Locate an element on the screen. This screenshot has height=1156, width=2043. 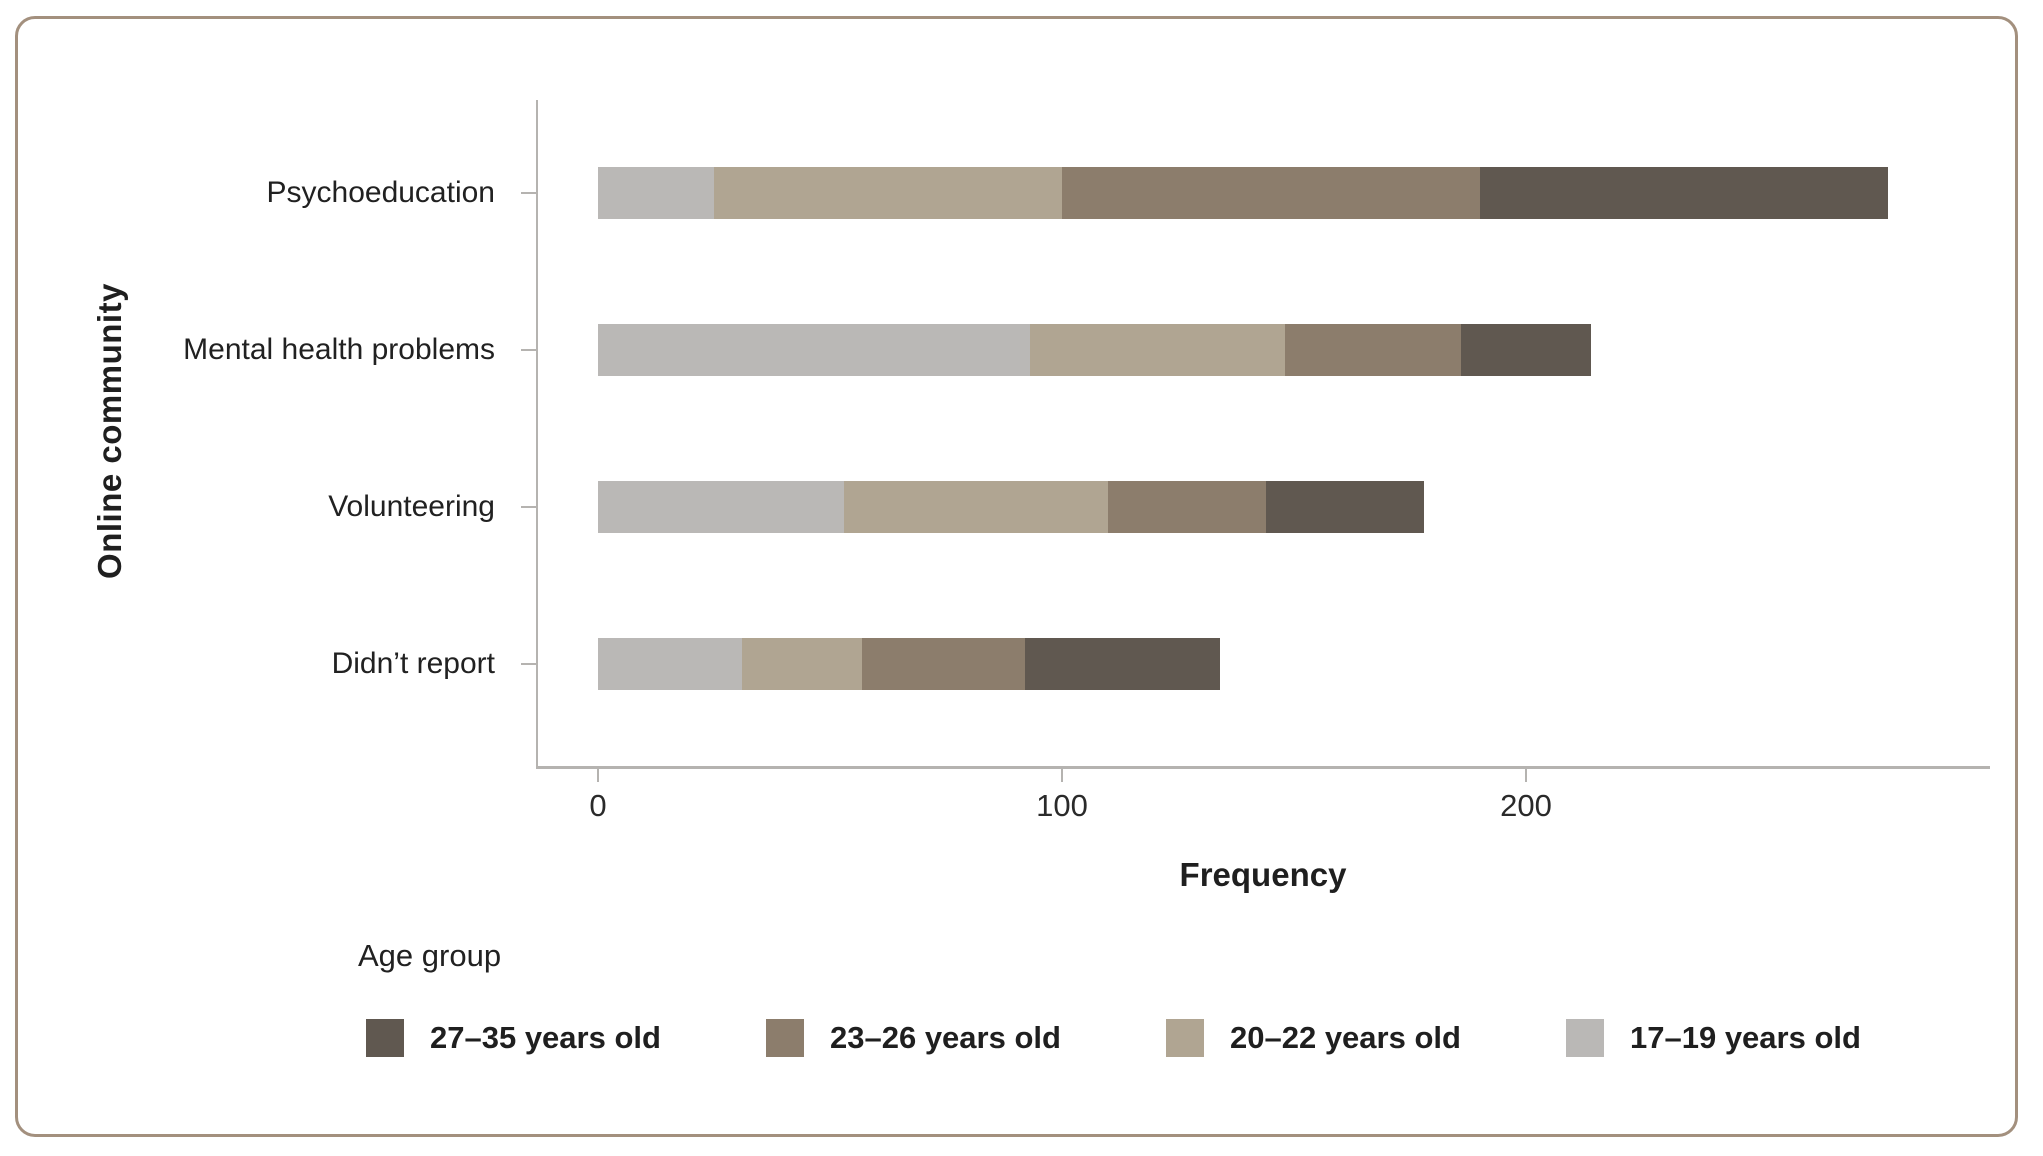
x-axis-tick-label: 200 is located at coordinates (1526, 805).